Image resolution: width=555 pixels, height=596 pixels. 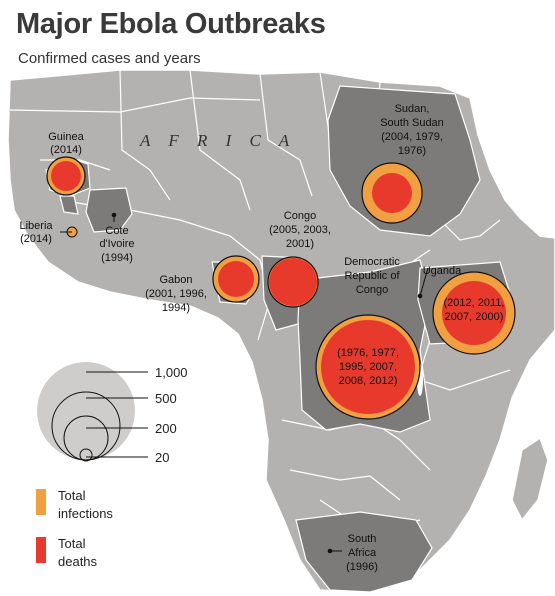 I want to click on congo-outbreak, so click(x=293, y=282).